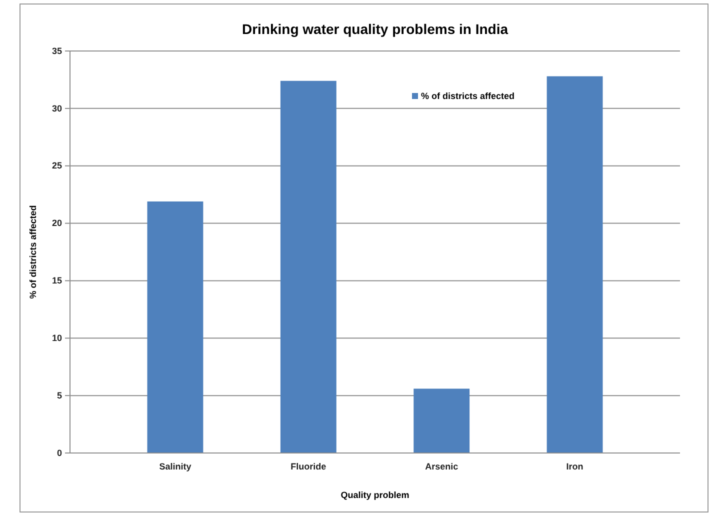 This screenshot has width=713, height=515. Describe the element at coordinates (57, 338) in the screenshot. I see `y-tick-label: 10` at that location.